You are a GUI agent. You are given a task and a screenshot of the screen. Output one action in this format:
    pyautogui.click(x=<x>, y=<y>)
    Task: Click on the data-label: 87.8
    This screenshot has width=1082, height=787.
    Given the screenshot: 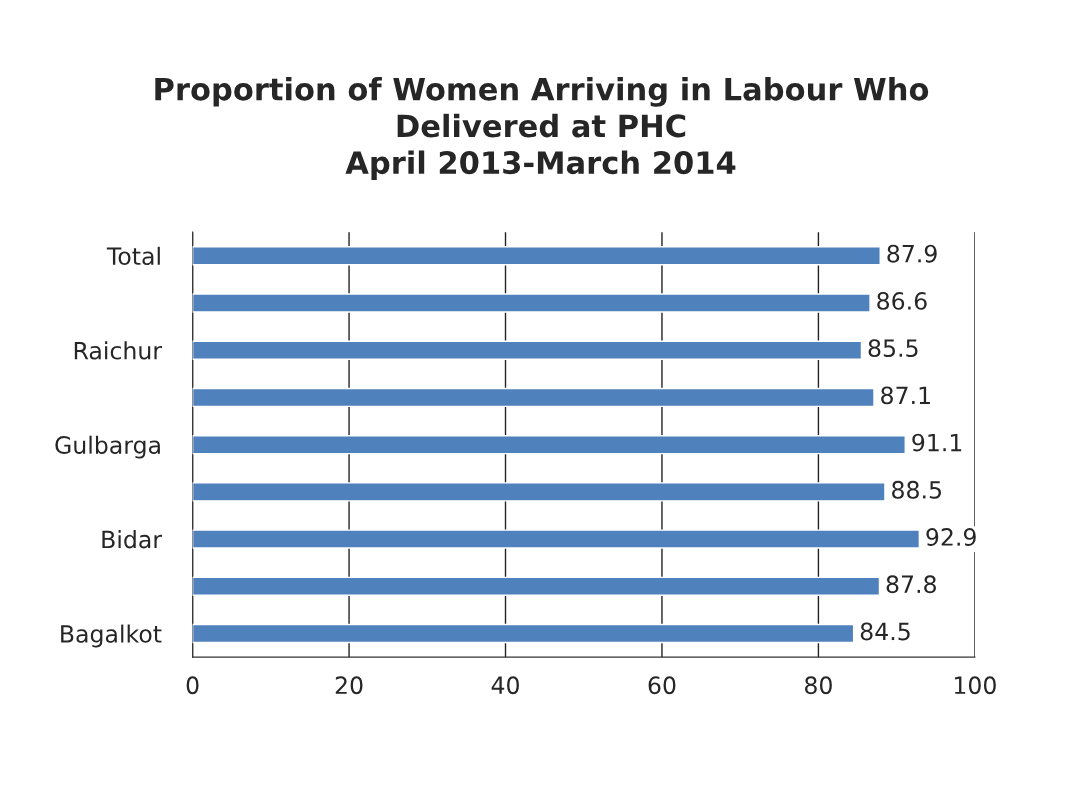 What is the action you would take?
    pyautogui.click(x=911, y=584)
    